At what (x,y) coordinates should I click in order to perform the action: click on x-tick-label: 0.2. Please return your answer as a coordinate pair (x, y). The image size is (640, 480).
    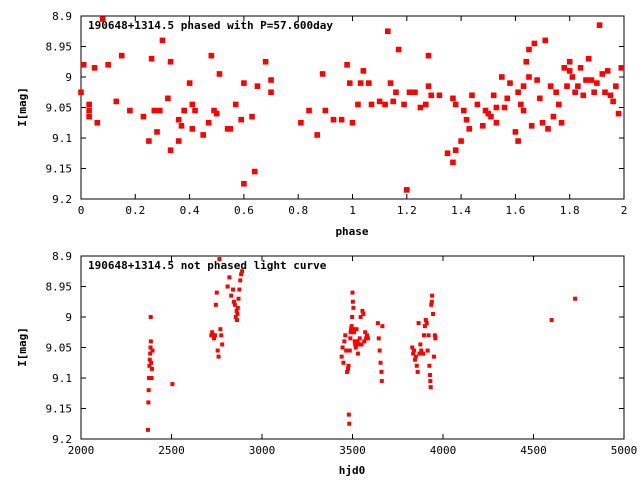
    Looking at the image, I should click on (135, 210).